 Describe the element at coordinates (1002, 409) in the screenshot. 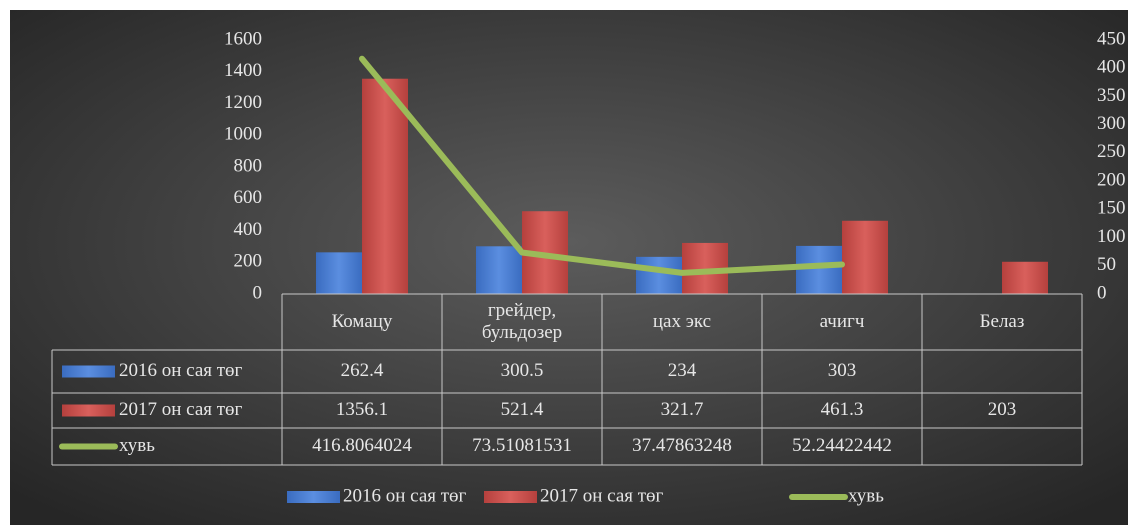

I see `table-value: 203` at that location.